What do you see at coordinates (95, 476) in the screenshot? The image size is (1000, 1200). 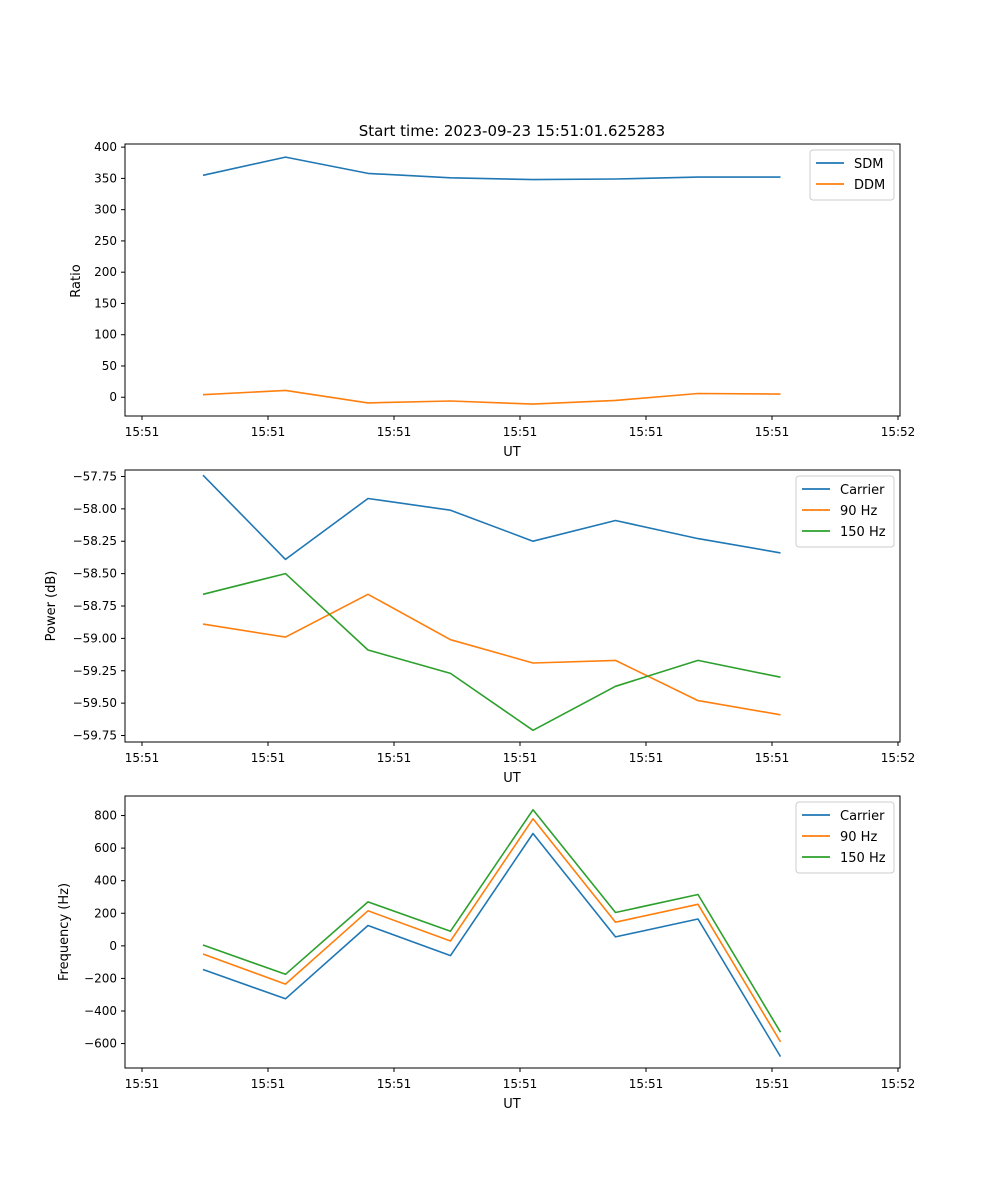 I see `y-tick-label: −57.75` at bounding box center [95, 476].